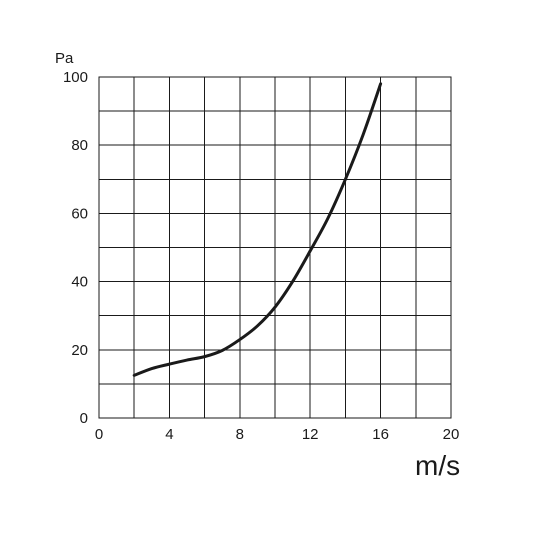 This screenshot has height=535, width=554. I want to click on x-tick-label: 4, so click(169, 434).